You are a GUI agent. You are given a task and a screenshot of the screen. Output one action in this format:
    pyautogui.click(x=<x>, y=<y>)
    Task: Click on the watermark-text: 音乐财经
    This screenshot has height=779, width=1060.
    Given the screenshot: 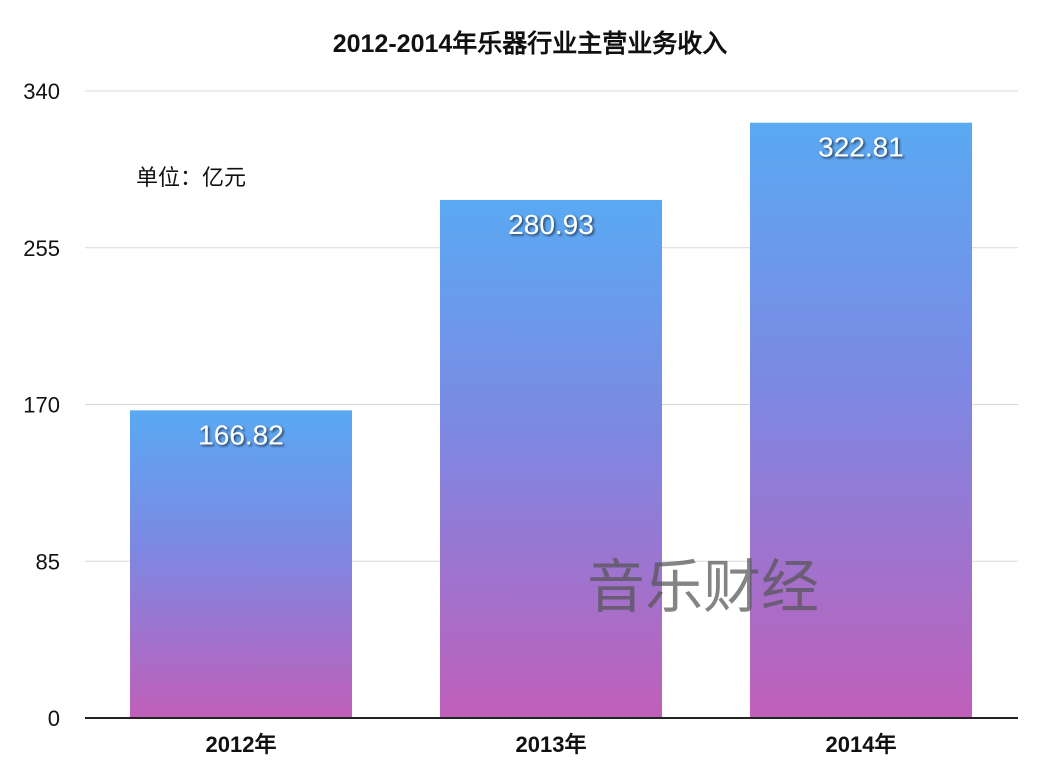 What is the action you would take?
    pyautogui.click(x=703, y=587)
    